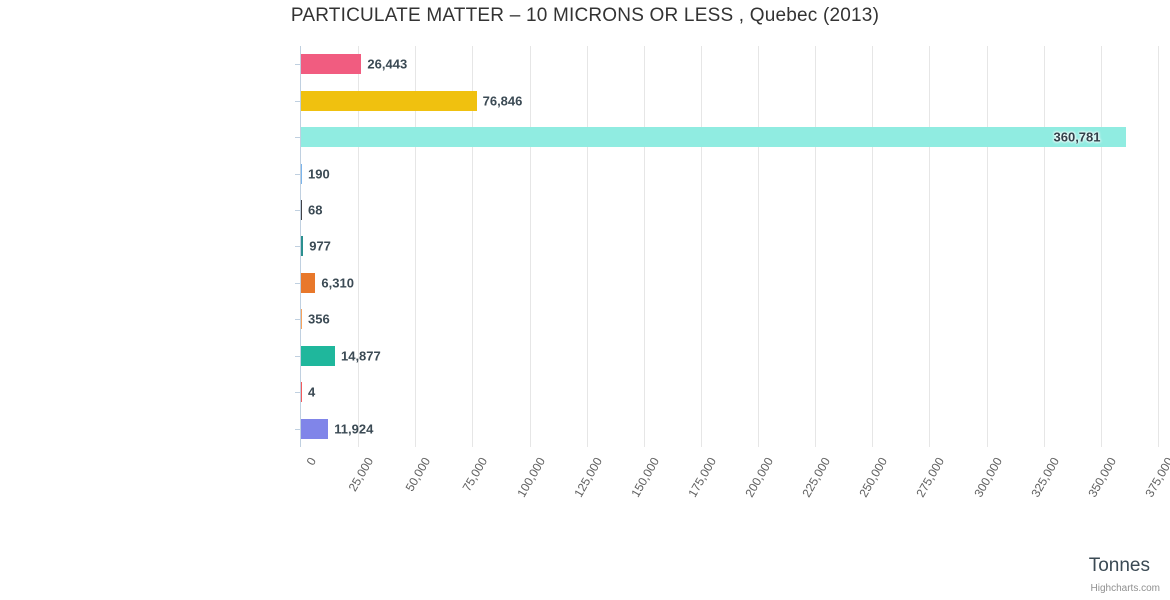 This screenshot has width=1170, height=600. I want to click on x-axis-tick-label: 150,000, so click(645, 477).